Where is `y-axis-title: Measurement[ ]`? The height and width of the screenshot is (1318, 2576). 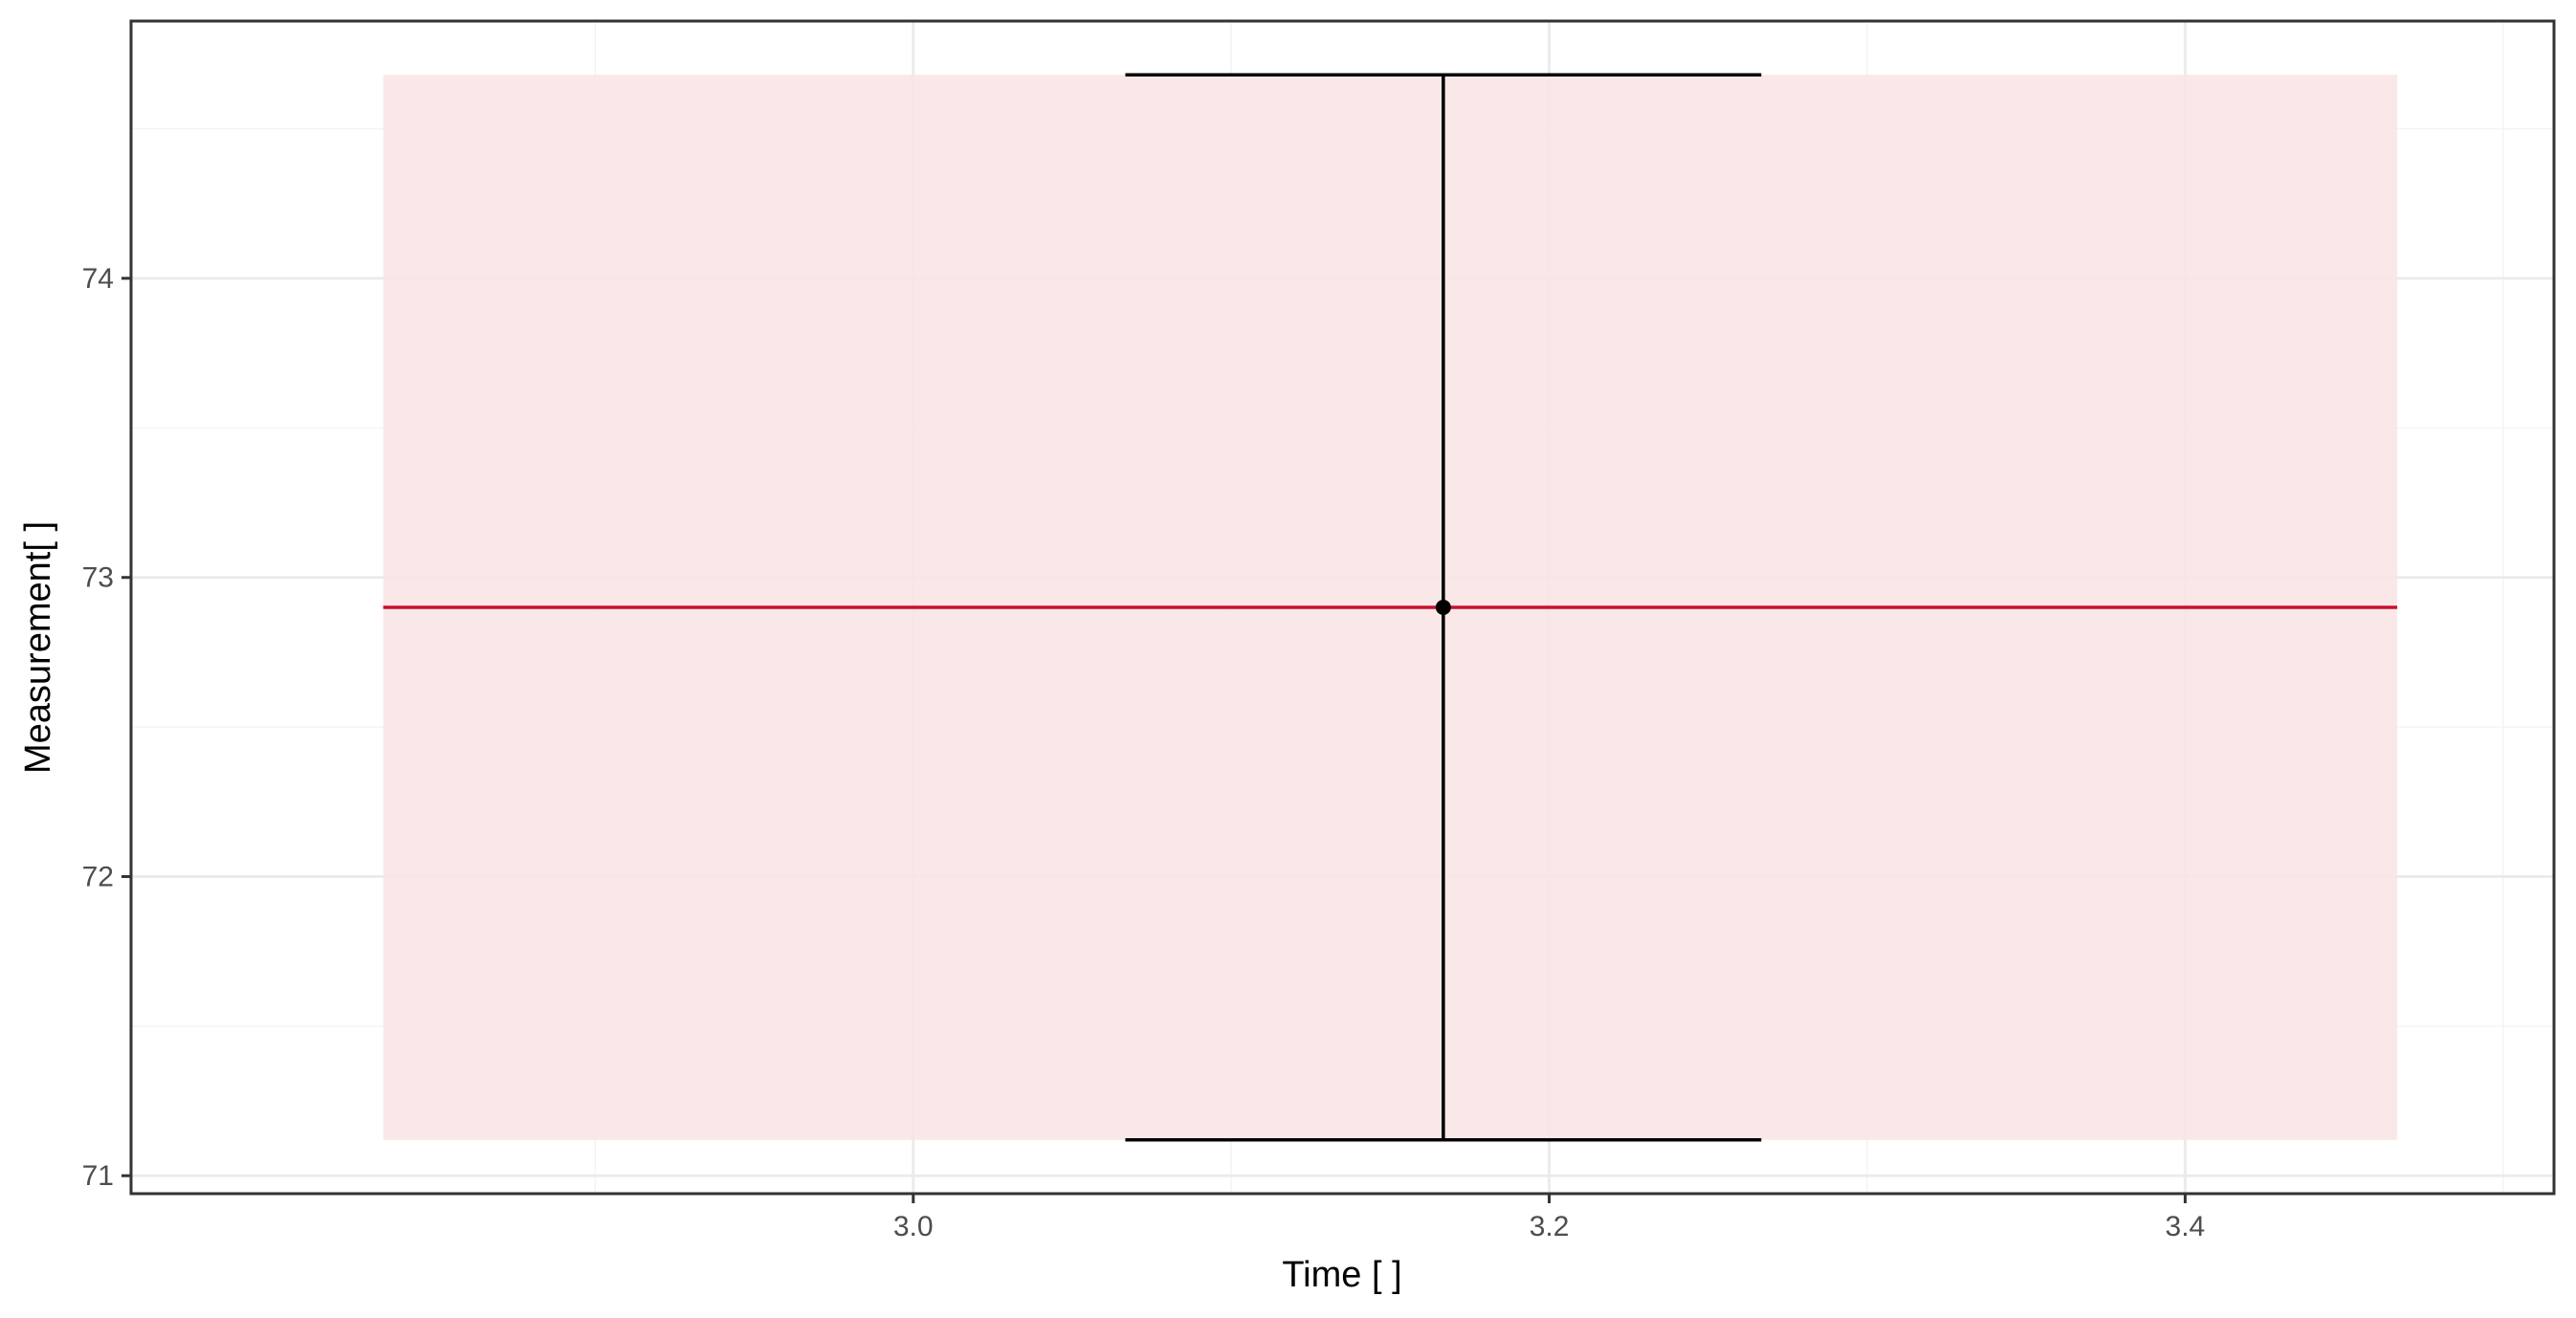
y-axis-title: Measurement[ ] is located at coordinates (38, 647).